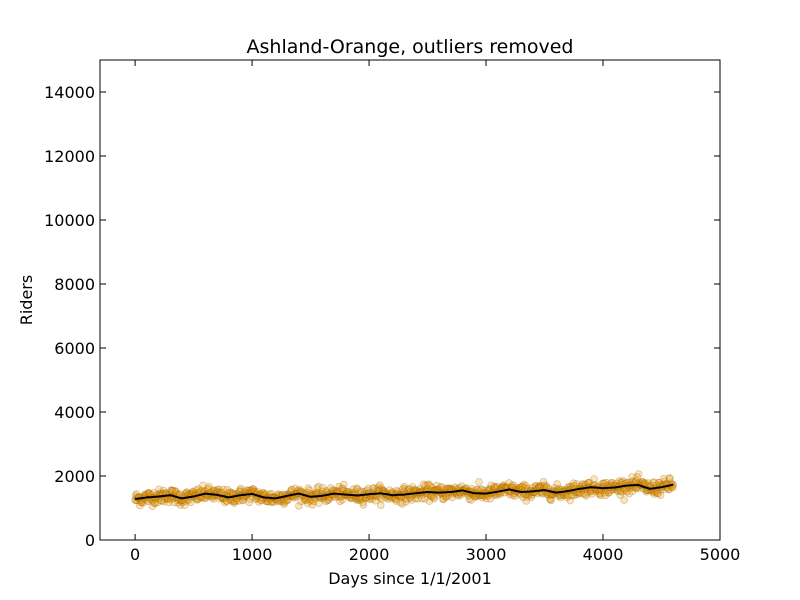  Describe the element at coordinates (74, 412) in the screenshot. I see `y-tick-label: 4000` at that location.